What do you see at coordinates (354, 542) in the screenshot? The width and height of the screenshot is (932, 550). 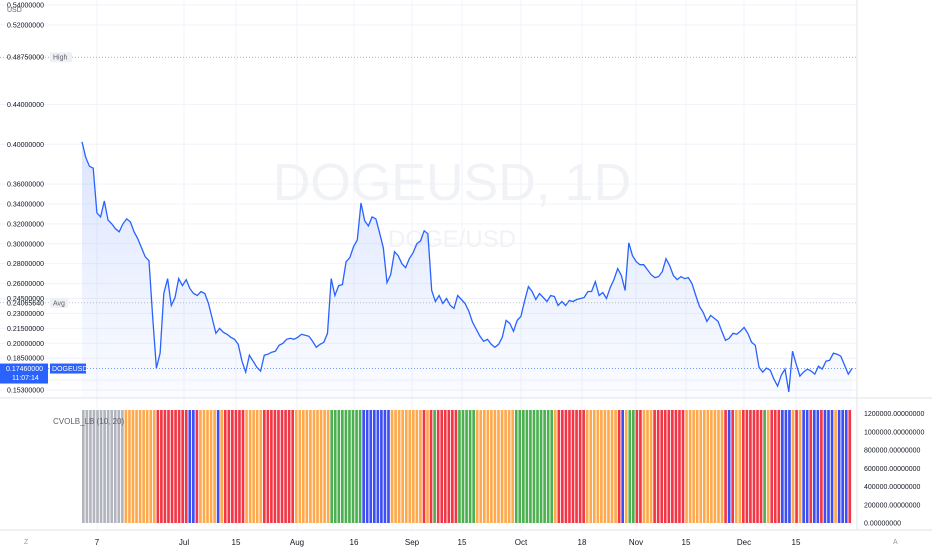 I see `time-tick-4: 16` at bounding box center [354, 542].